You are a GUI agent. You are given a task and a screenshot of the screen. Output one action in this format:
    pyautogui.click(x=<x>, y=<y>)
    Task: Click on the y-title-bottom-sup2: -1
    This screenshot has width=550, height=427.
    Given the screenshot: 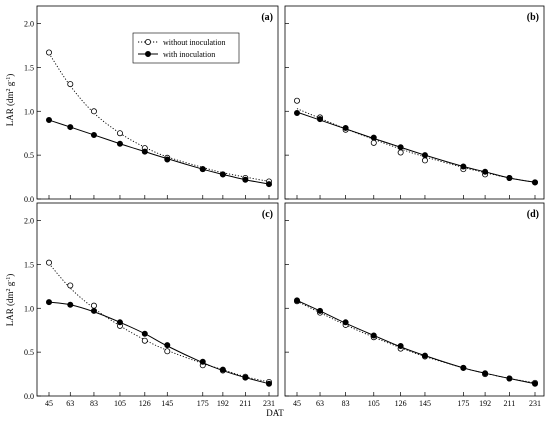 What is the action you would take?
    pyautogui.click(x=9, y=279)
    